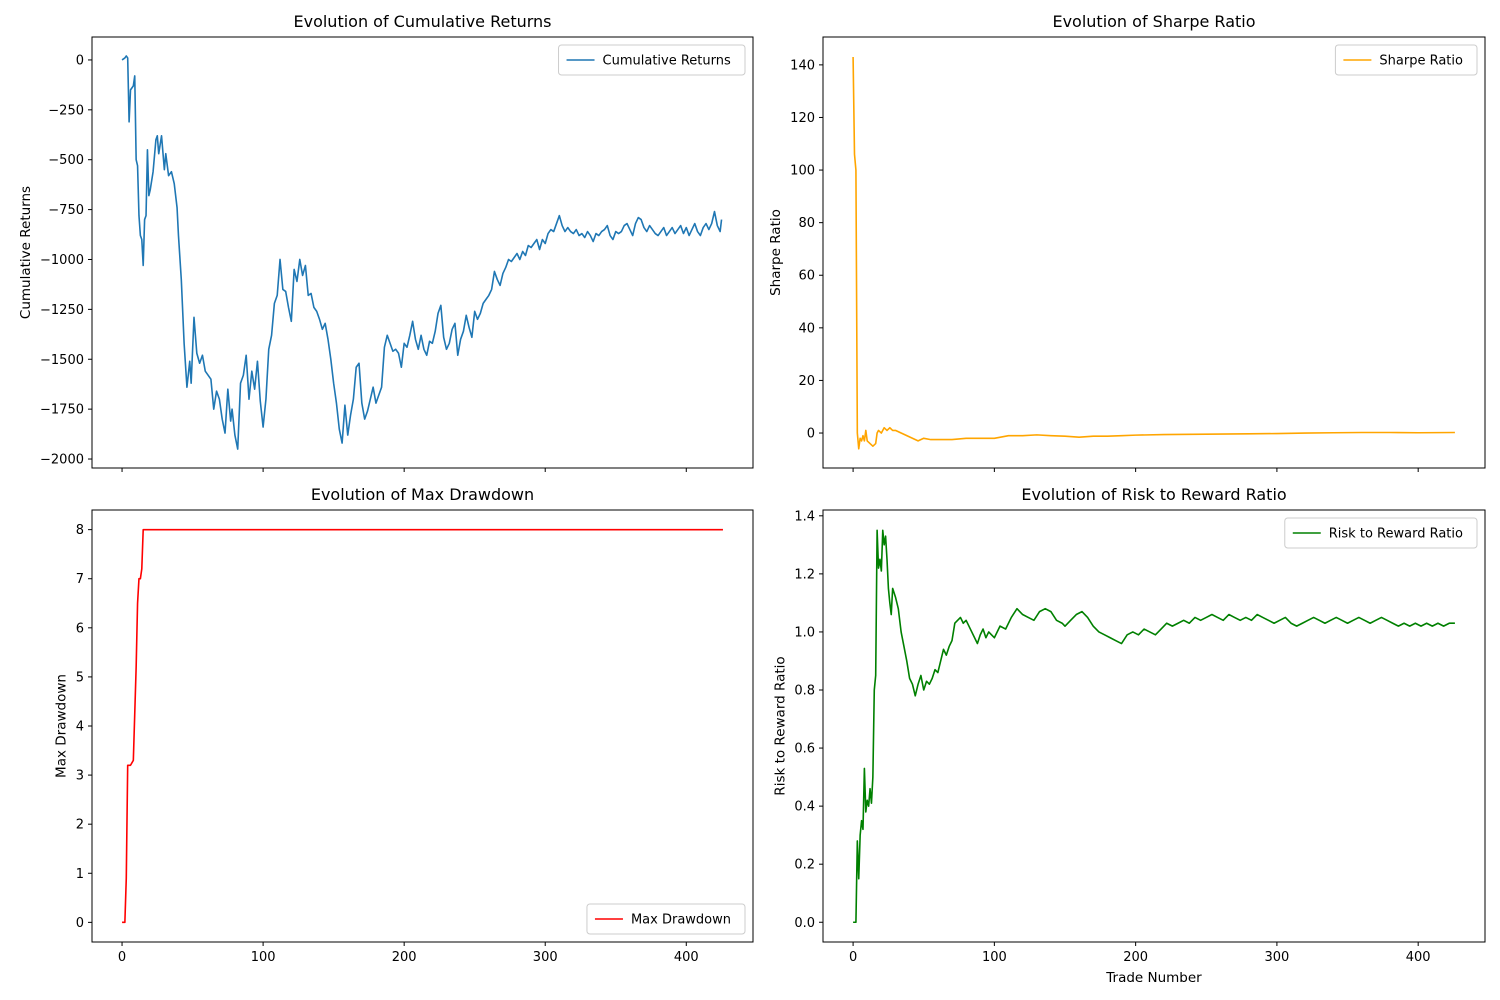 This screenshot has height=1000, width=1500. I want to click on legend: Sharpe Ratio, so click(1406, 60).